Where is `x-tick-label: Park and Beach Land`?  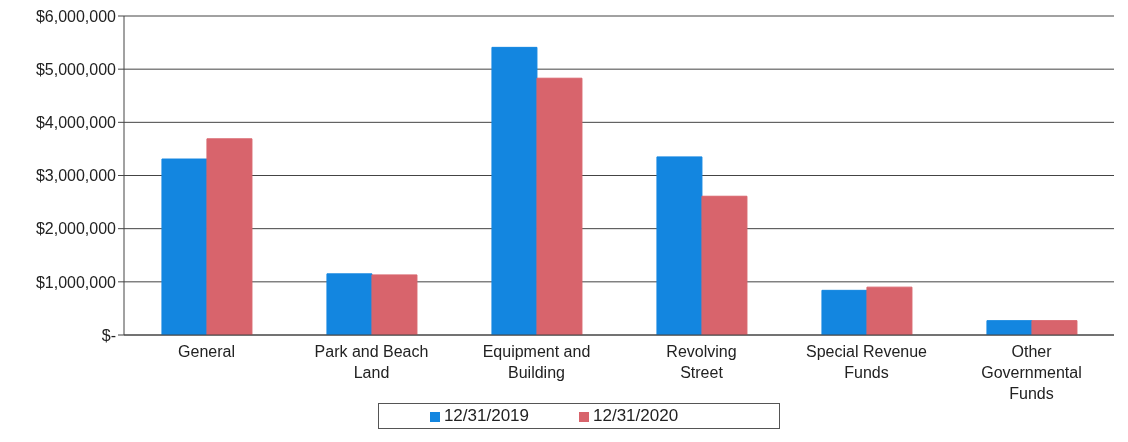
x-tick-label: Park and Beach Land is located at coordinates (371, 362).